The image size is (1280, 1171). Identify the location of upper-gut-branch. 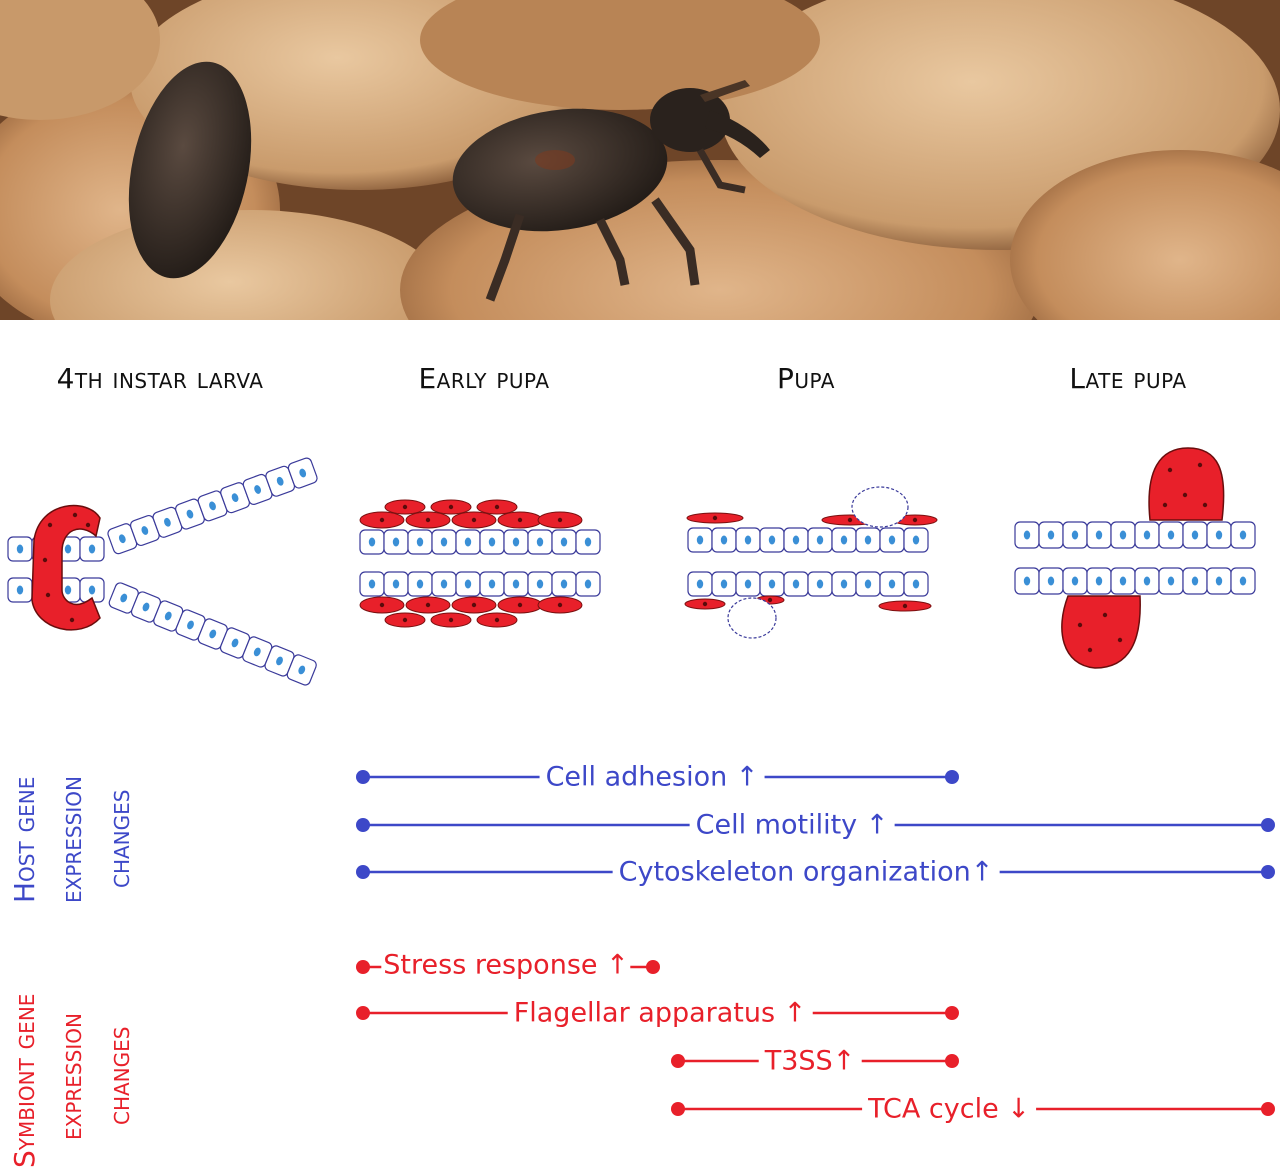
(212, 506).